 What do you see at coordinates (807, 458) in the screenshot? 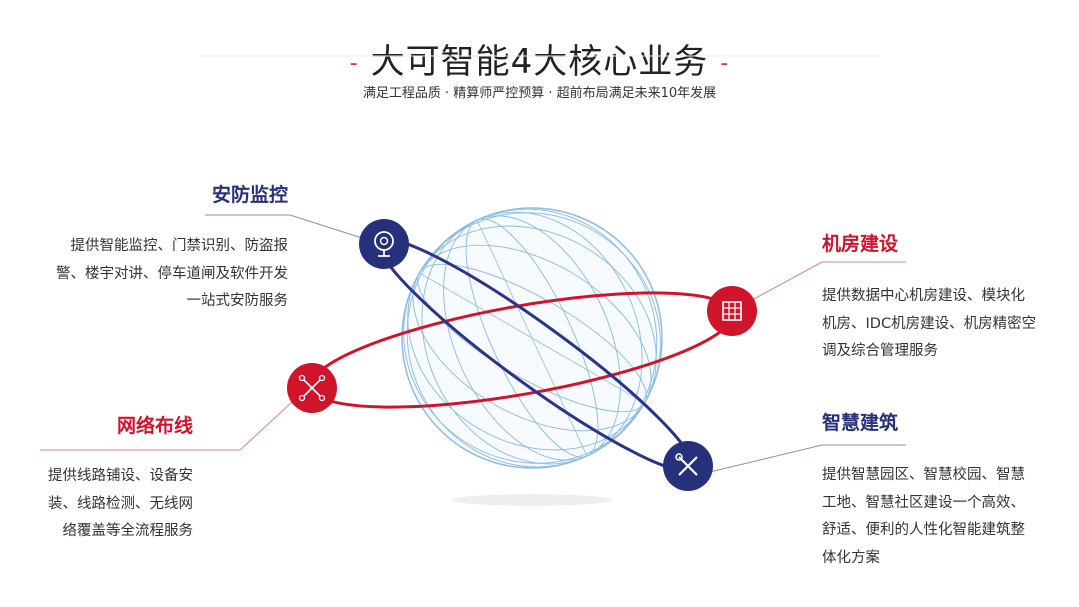
I see `connector-building` at bounding box center [807, 458].